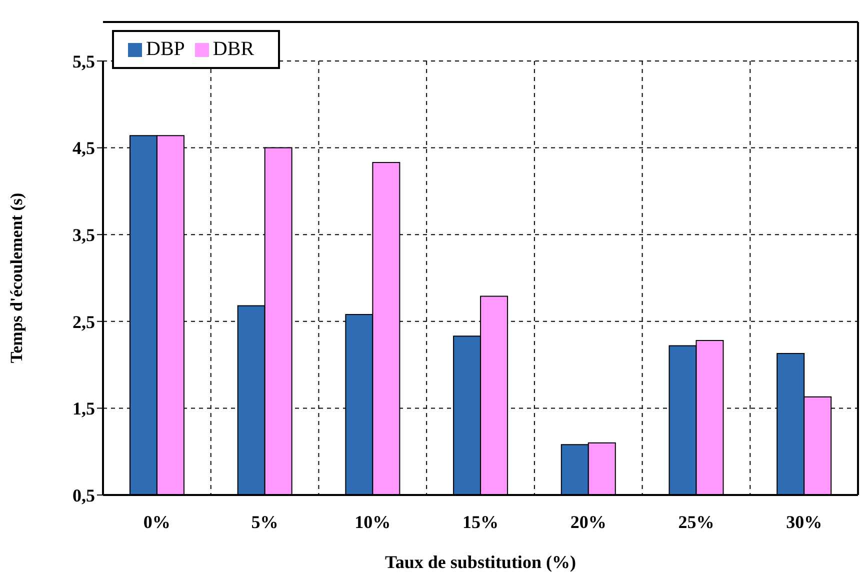 The image size is (861, 576). Describe the element at coordinates (480, 522) in the screenshot. I see `x-tick-label: 15%` at that location.